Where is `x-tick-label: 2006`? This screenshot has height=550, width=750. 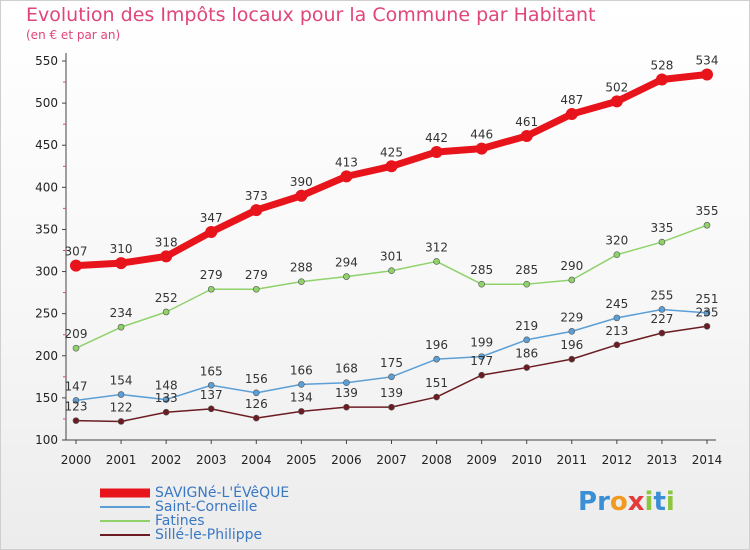
x-tick-label: 2006 is located at coordinates (346, 460).